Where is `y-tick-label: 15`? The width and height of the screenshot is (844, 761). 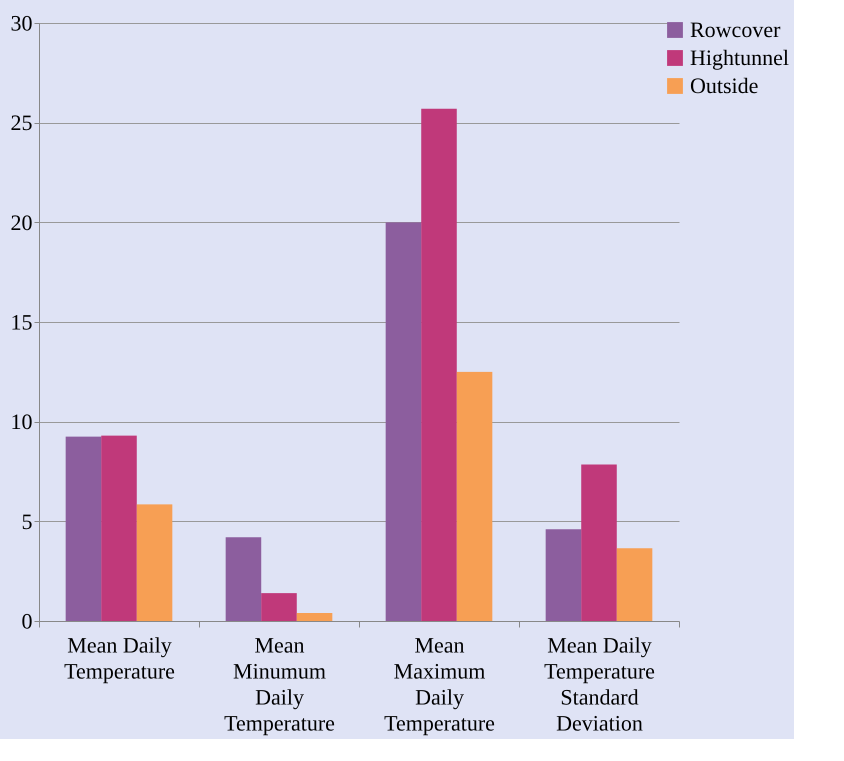 y-tick-label: 15 is located at coordinates (21, 322).